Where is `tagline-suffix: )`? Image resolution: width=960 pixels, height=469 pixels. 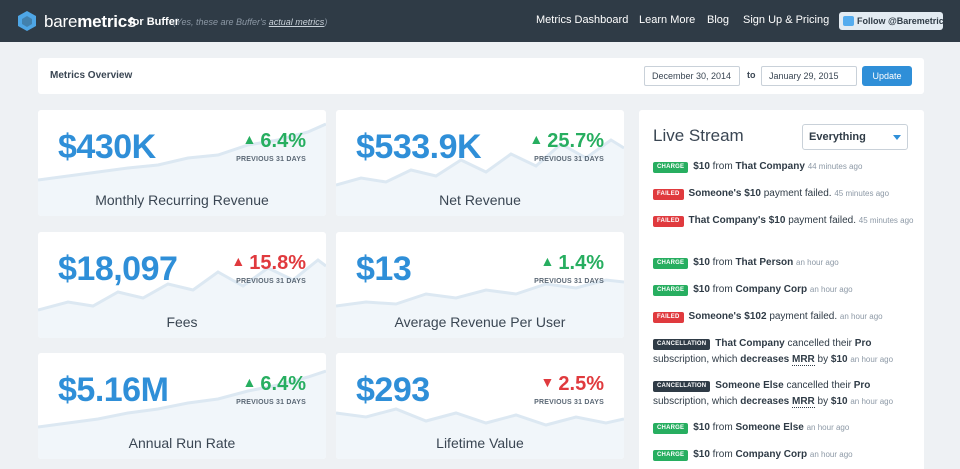
tagline-suffix: ) is located at coordinates (326, 22).